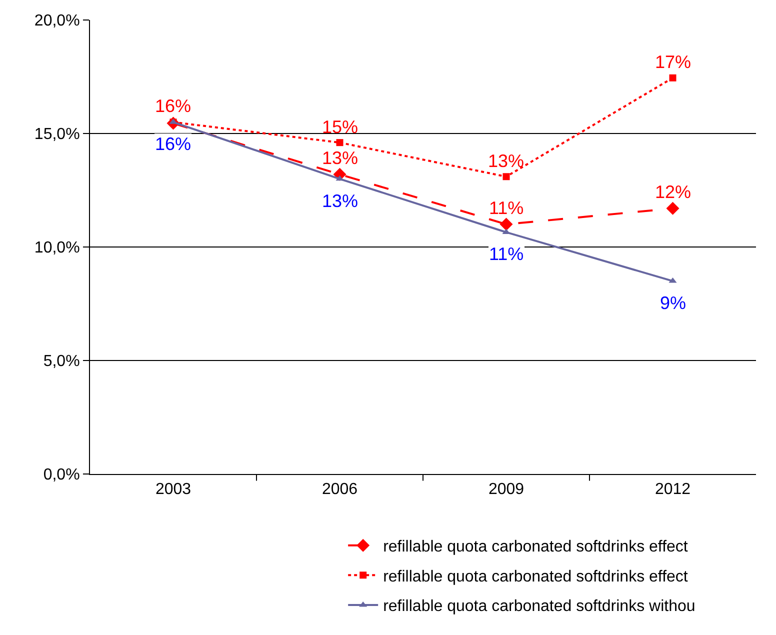 This screenshot has width=776, height=635. I want to click on data-label: 12%, so click(673, 192).